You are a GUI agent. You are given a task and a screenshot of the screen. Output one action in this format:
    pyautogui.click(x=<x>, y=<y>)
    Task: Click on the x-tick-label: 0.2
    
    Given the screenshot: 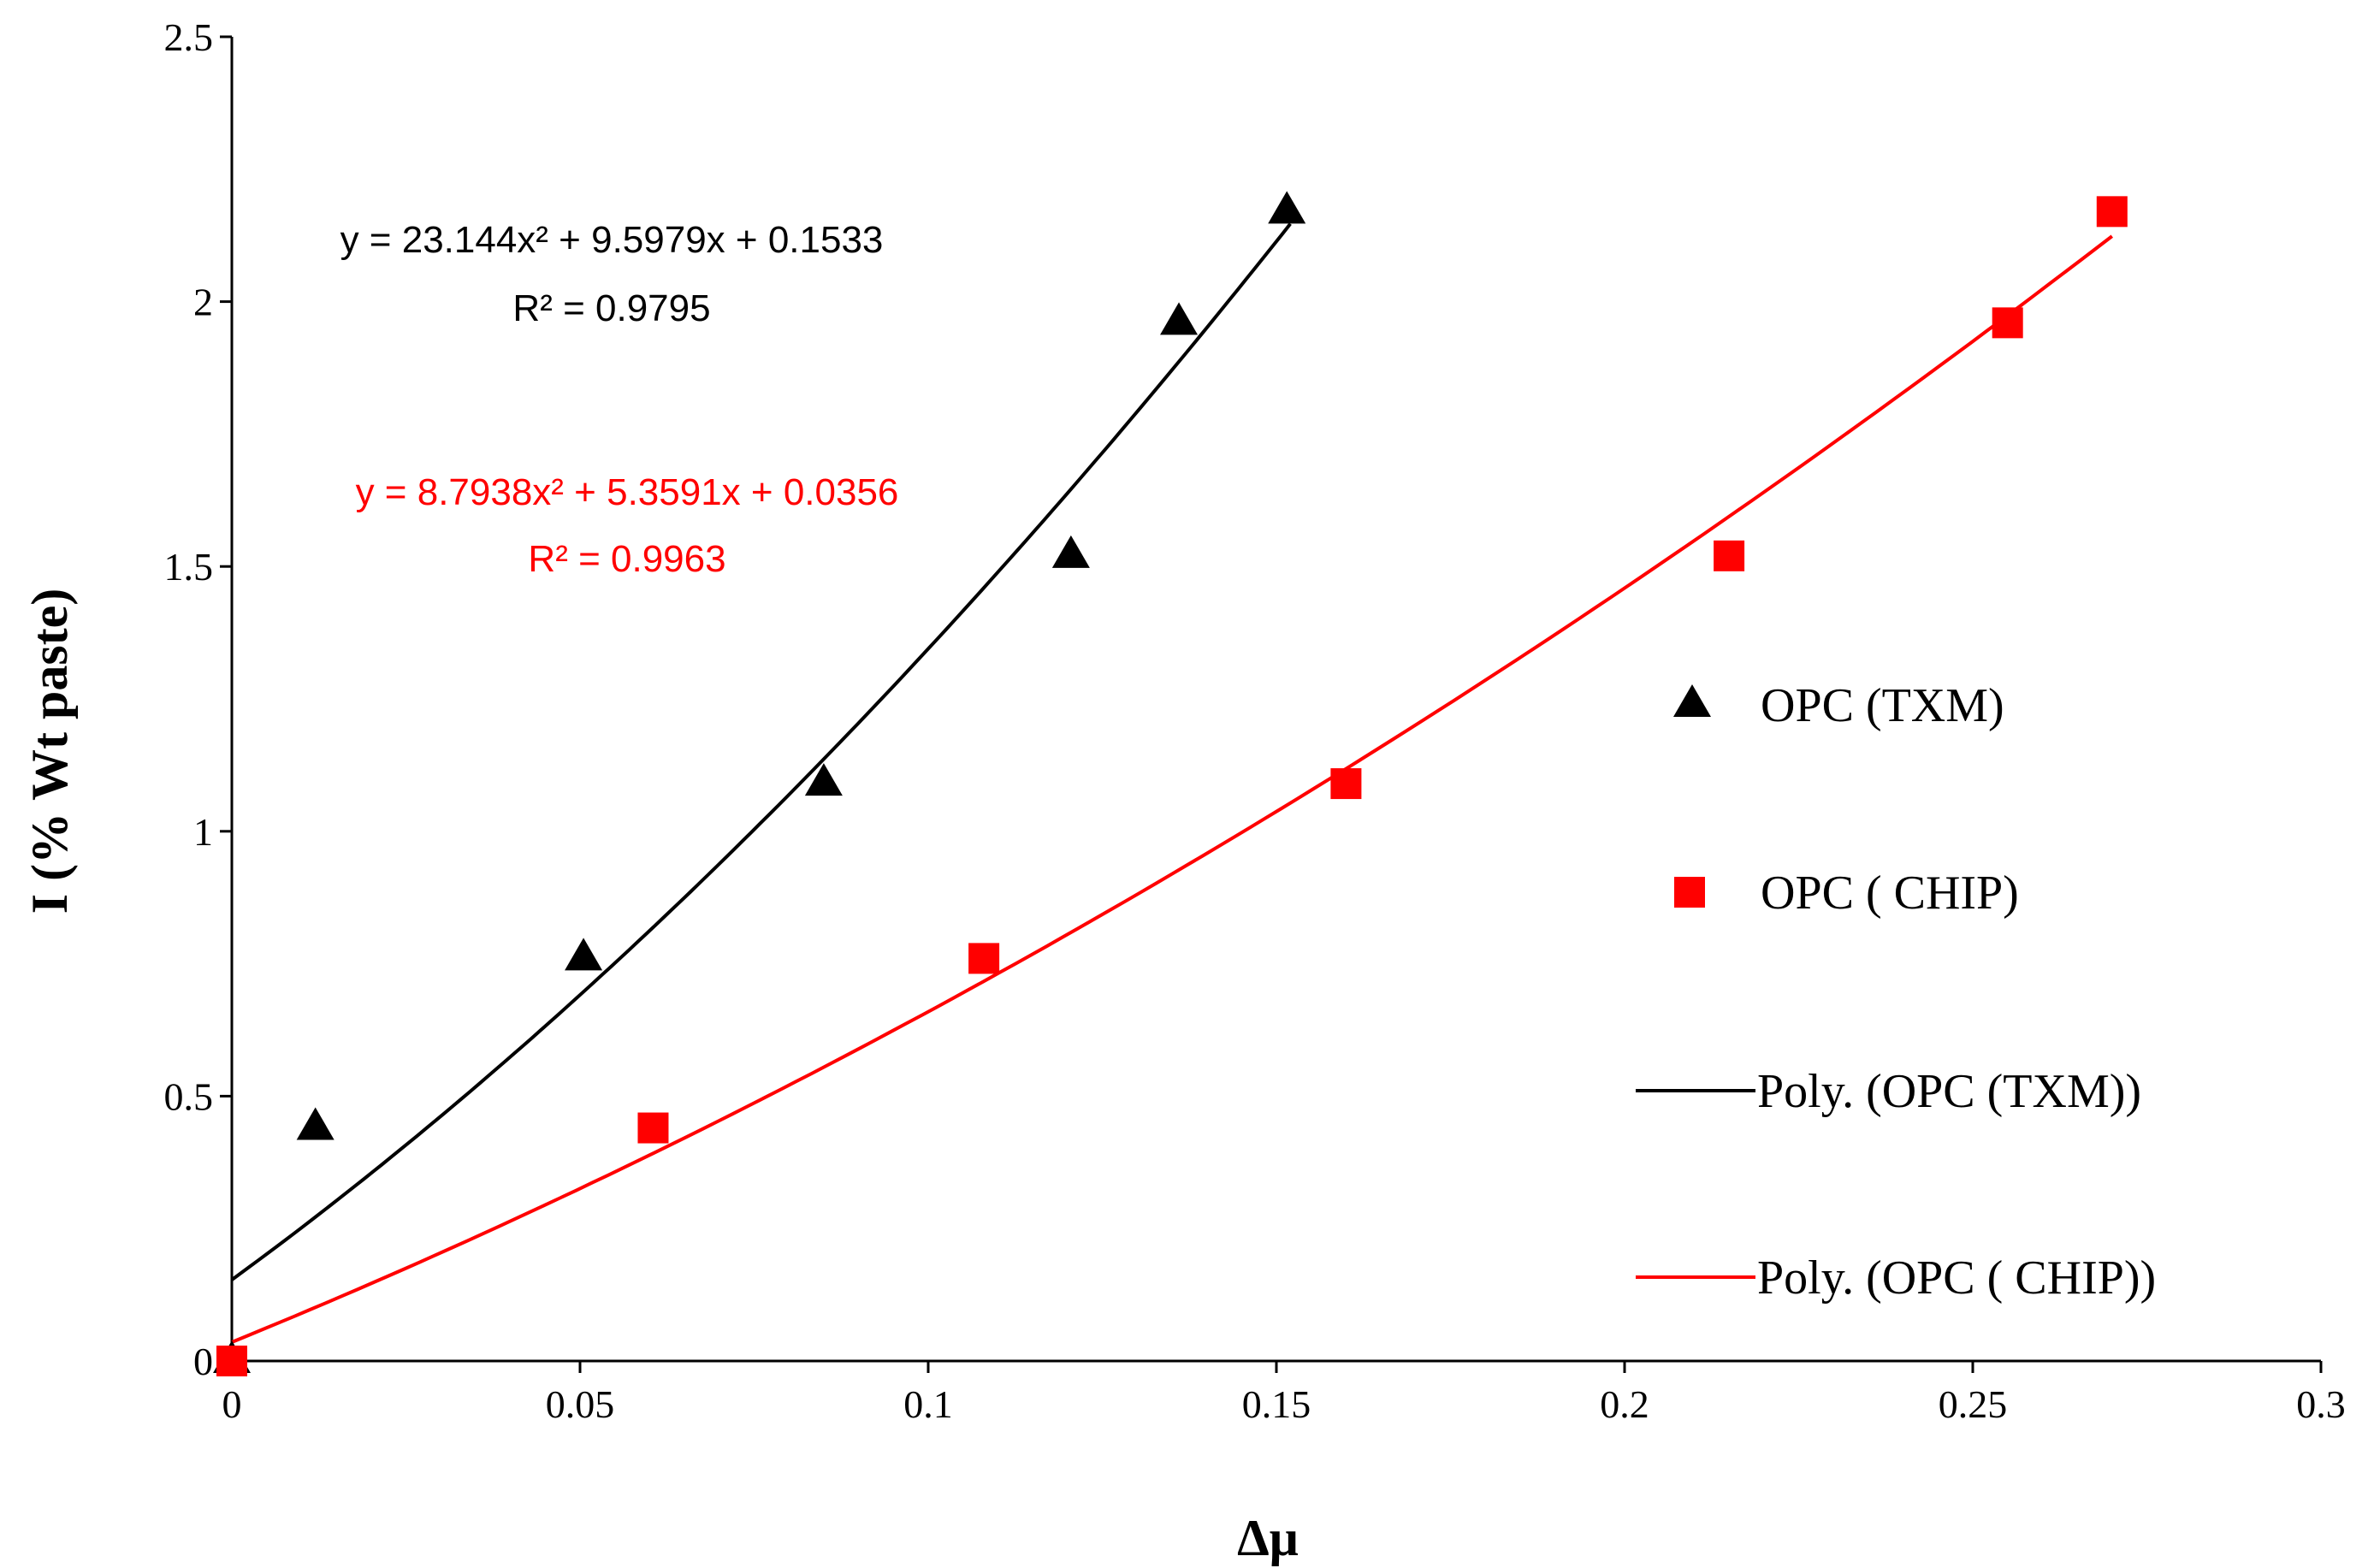 What is the action you would take?
    pyautogui.click(x=1624, y=1404)
    